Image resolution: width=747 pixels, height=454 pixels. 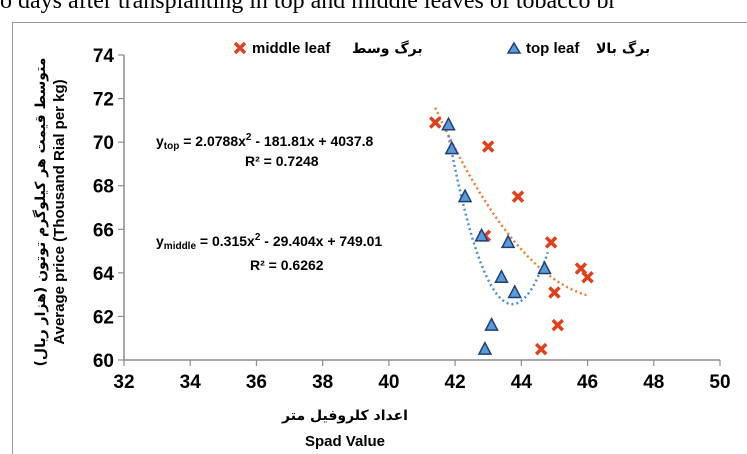 I want to click on y-tick-label: 60, so click(x=103, y=361).